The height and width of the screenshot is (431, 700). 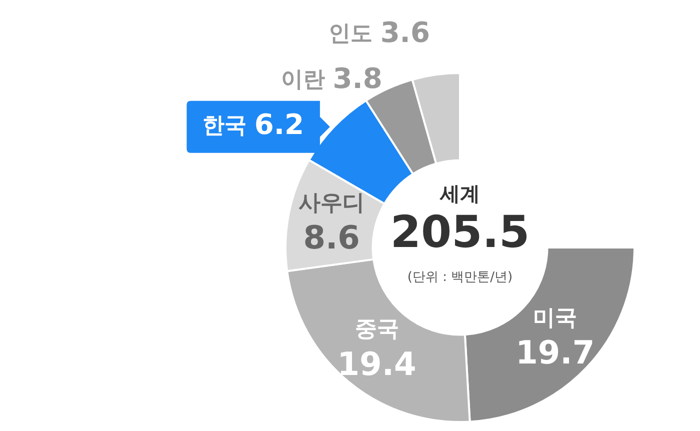 I want to click on slice-label: 한국, so click(x=224, y=126).